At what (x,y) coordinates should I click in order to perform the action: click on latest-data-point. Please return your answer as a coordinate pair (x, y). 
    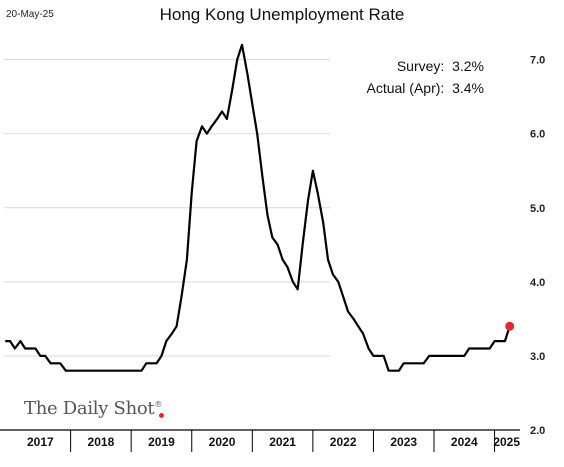
    Looking at the image, I should click on (510, 326).